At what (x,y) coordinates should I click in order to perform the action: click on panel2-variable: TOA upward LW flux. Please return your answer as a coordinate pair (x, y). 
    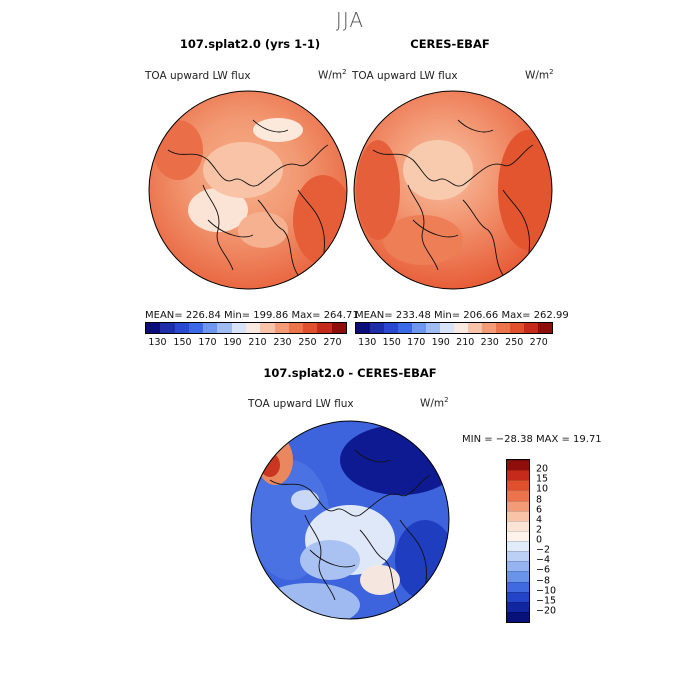
    Looking at the image, I should click on (405, 76).